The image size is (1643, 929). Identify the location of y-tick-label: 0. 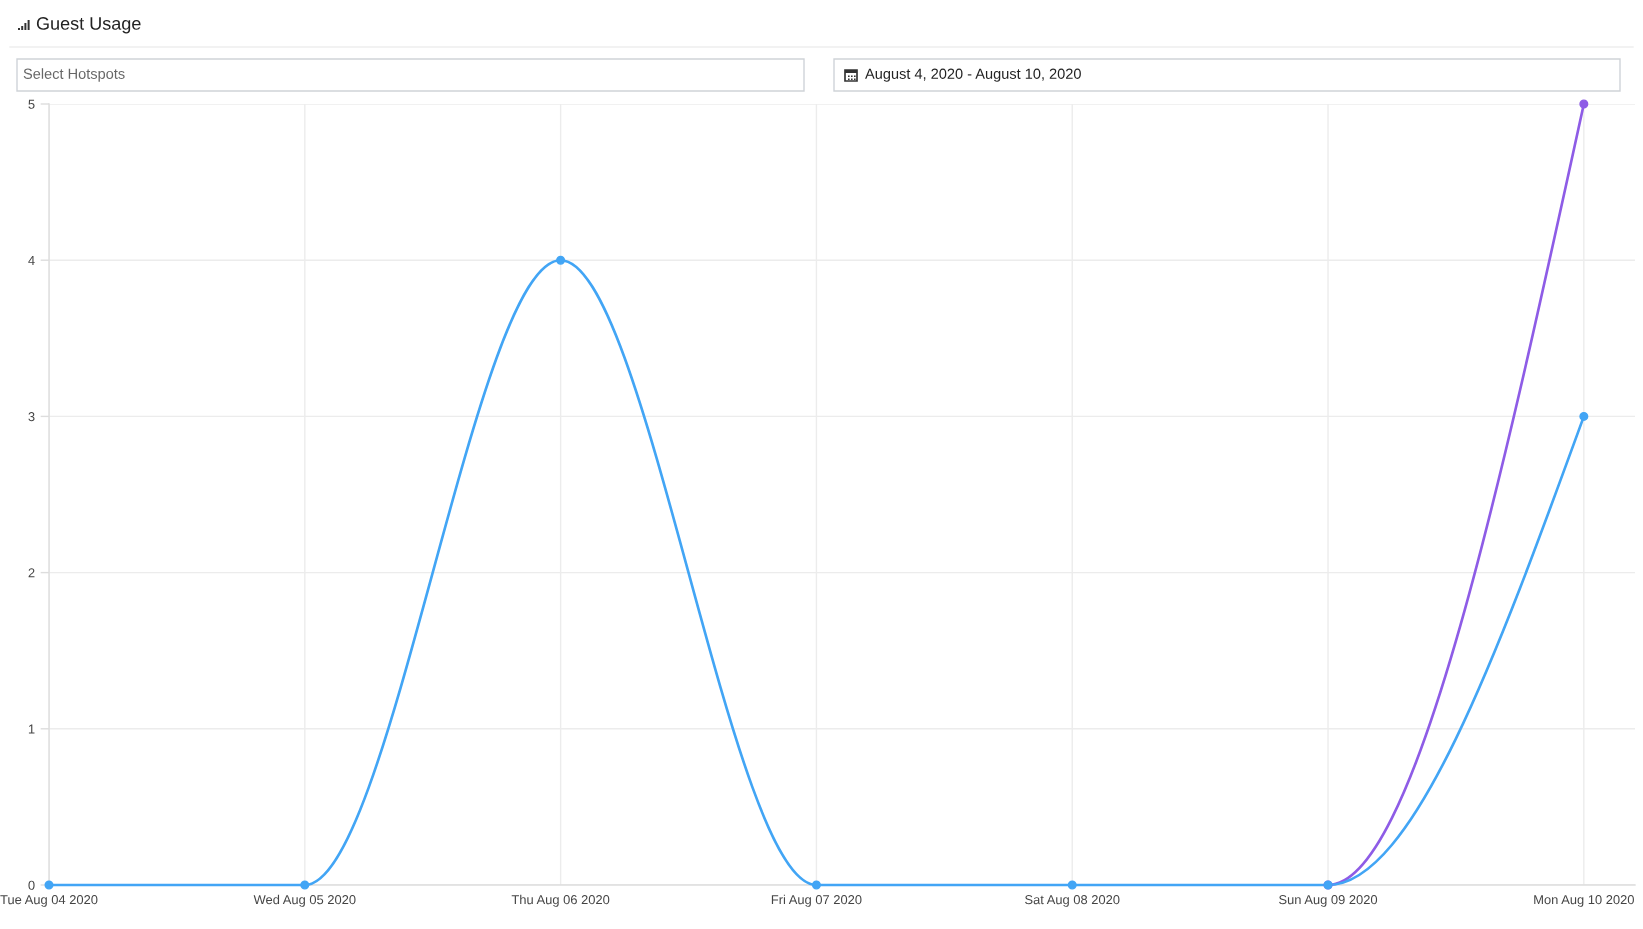
(31, 885).